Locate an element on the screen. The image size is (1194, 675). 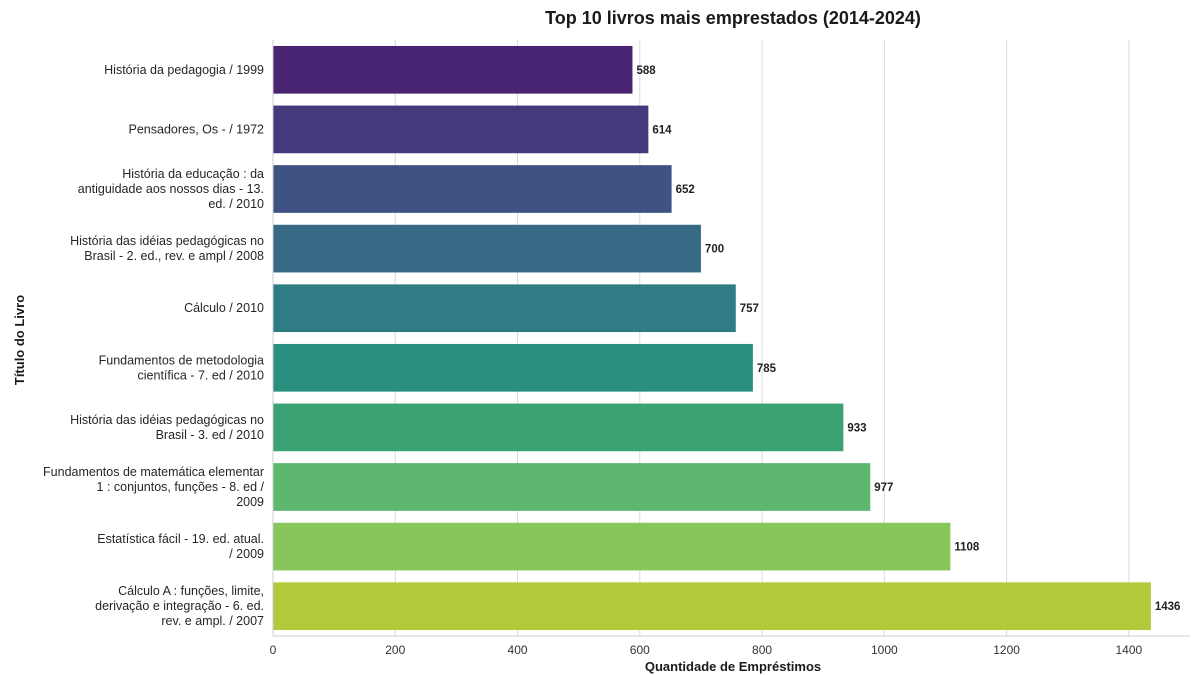
x-axis-label: Quantidade de Empréstimos is located at coordinates (733, 666).